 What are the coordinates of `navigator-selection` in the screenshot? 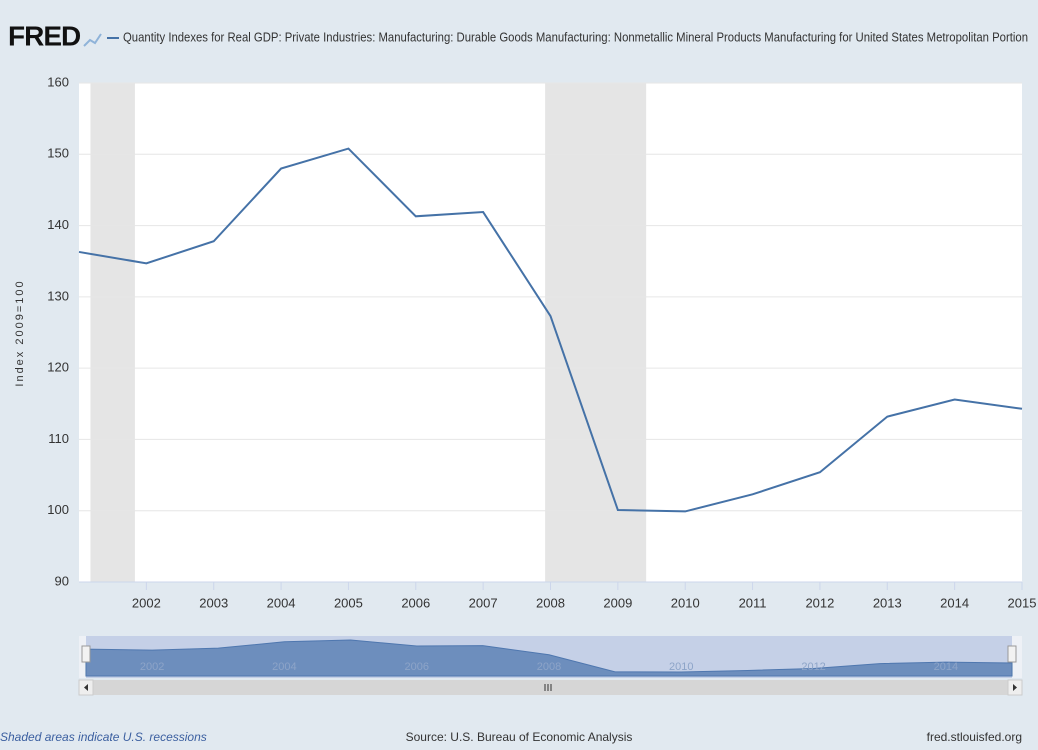 It's located at (549, 657).